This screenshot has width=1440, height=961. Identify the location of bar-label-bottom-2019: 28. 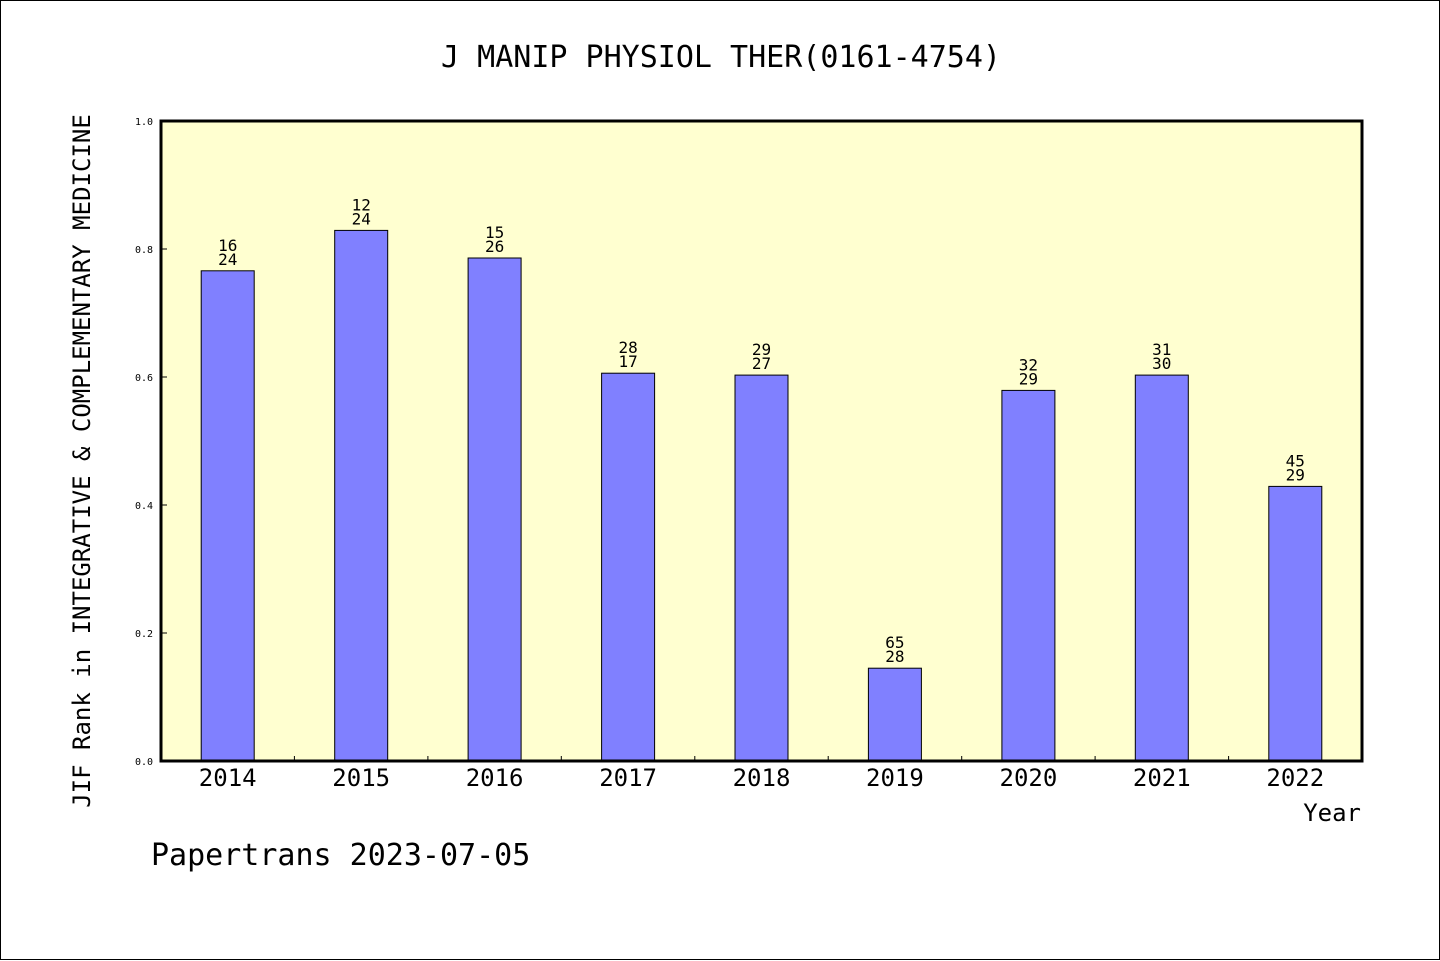
(894, 656).